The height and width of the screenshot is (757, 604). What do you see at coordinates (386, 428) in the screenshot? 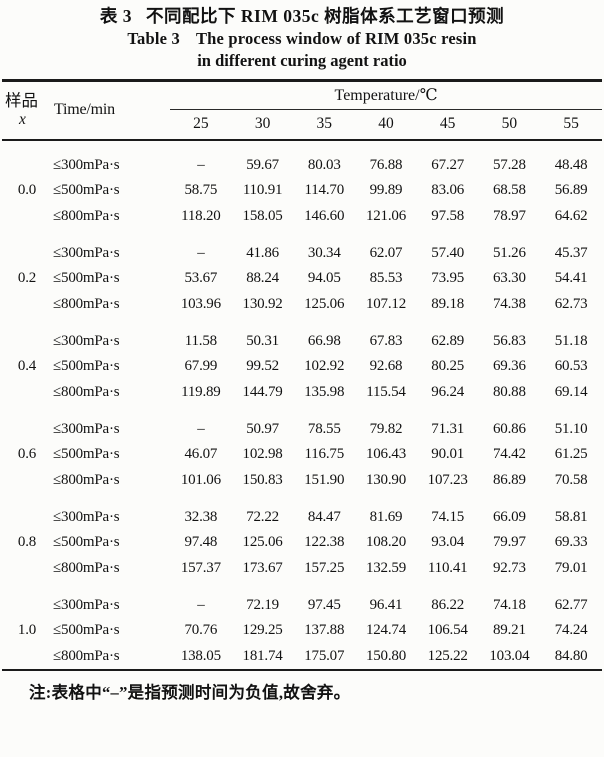
I see `time-value-cell: 79.82` at bounding box center [386, 428].